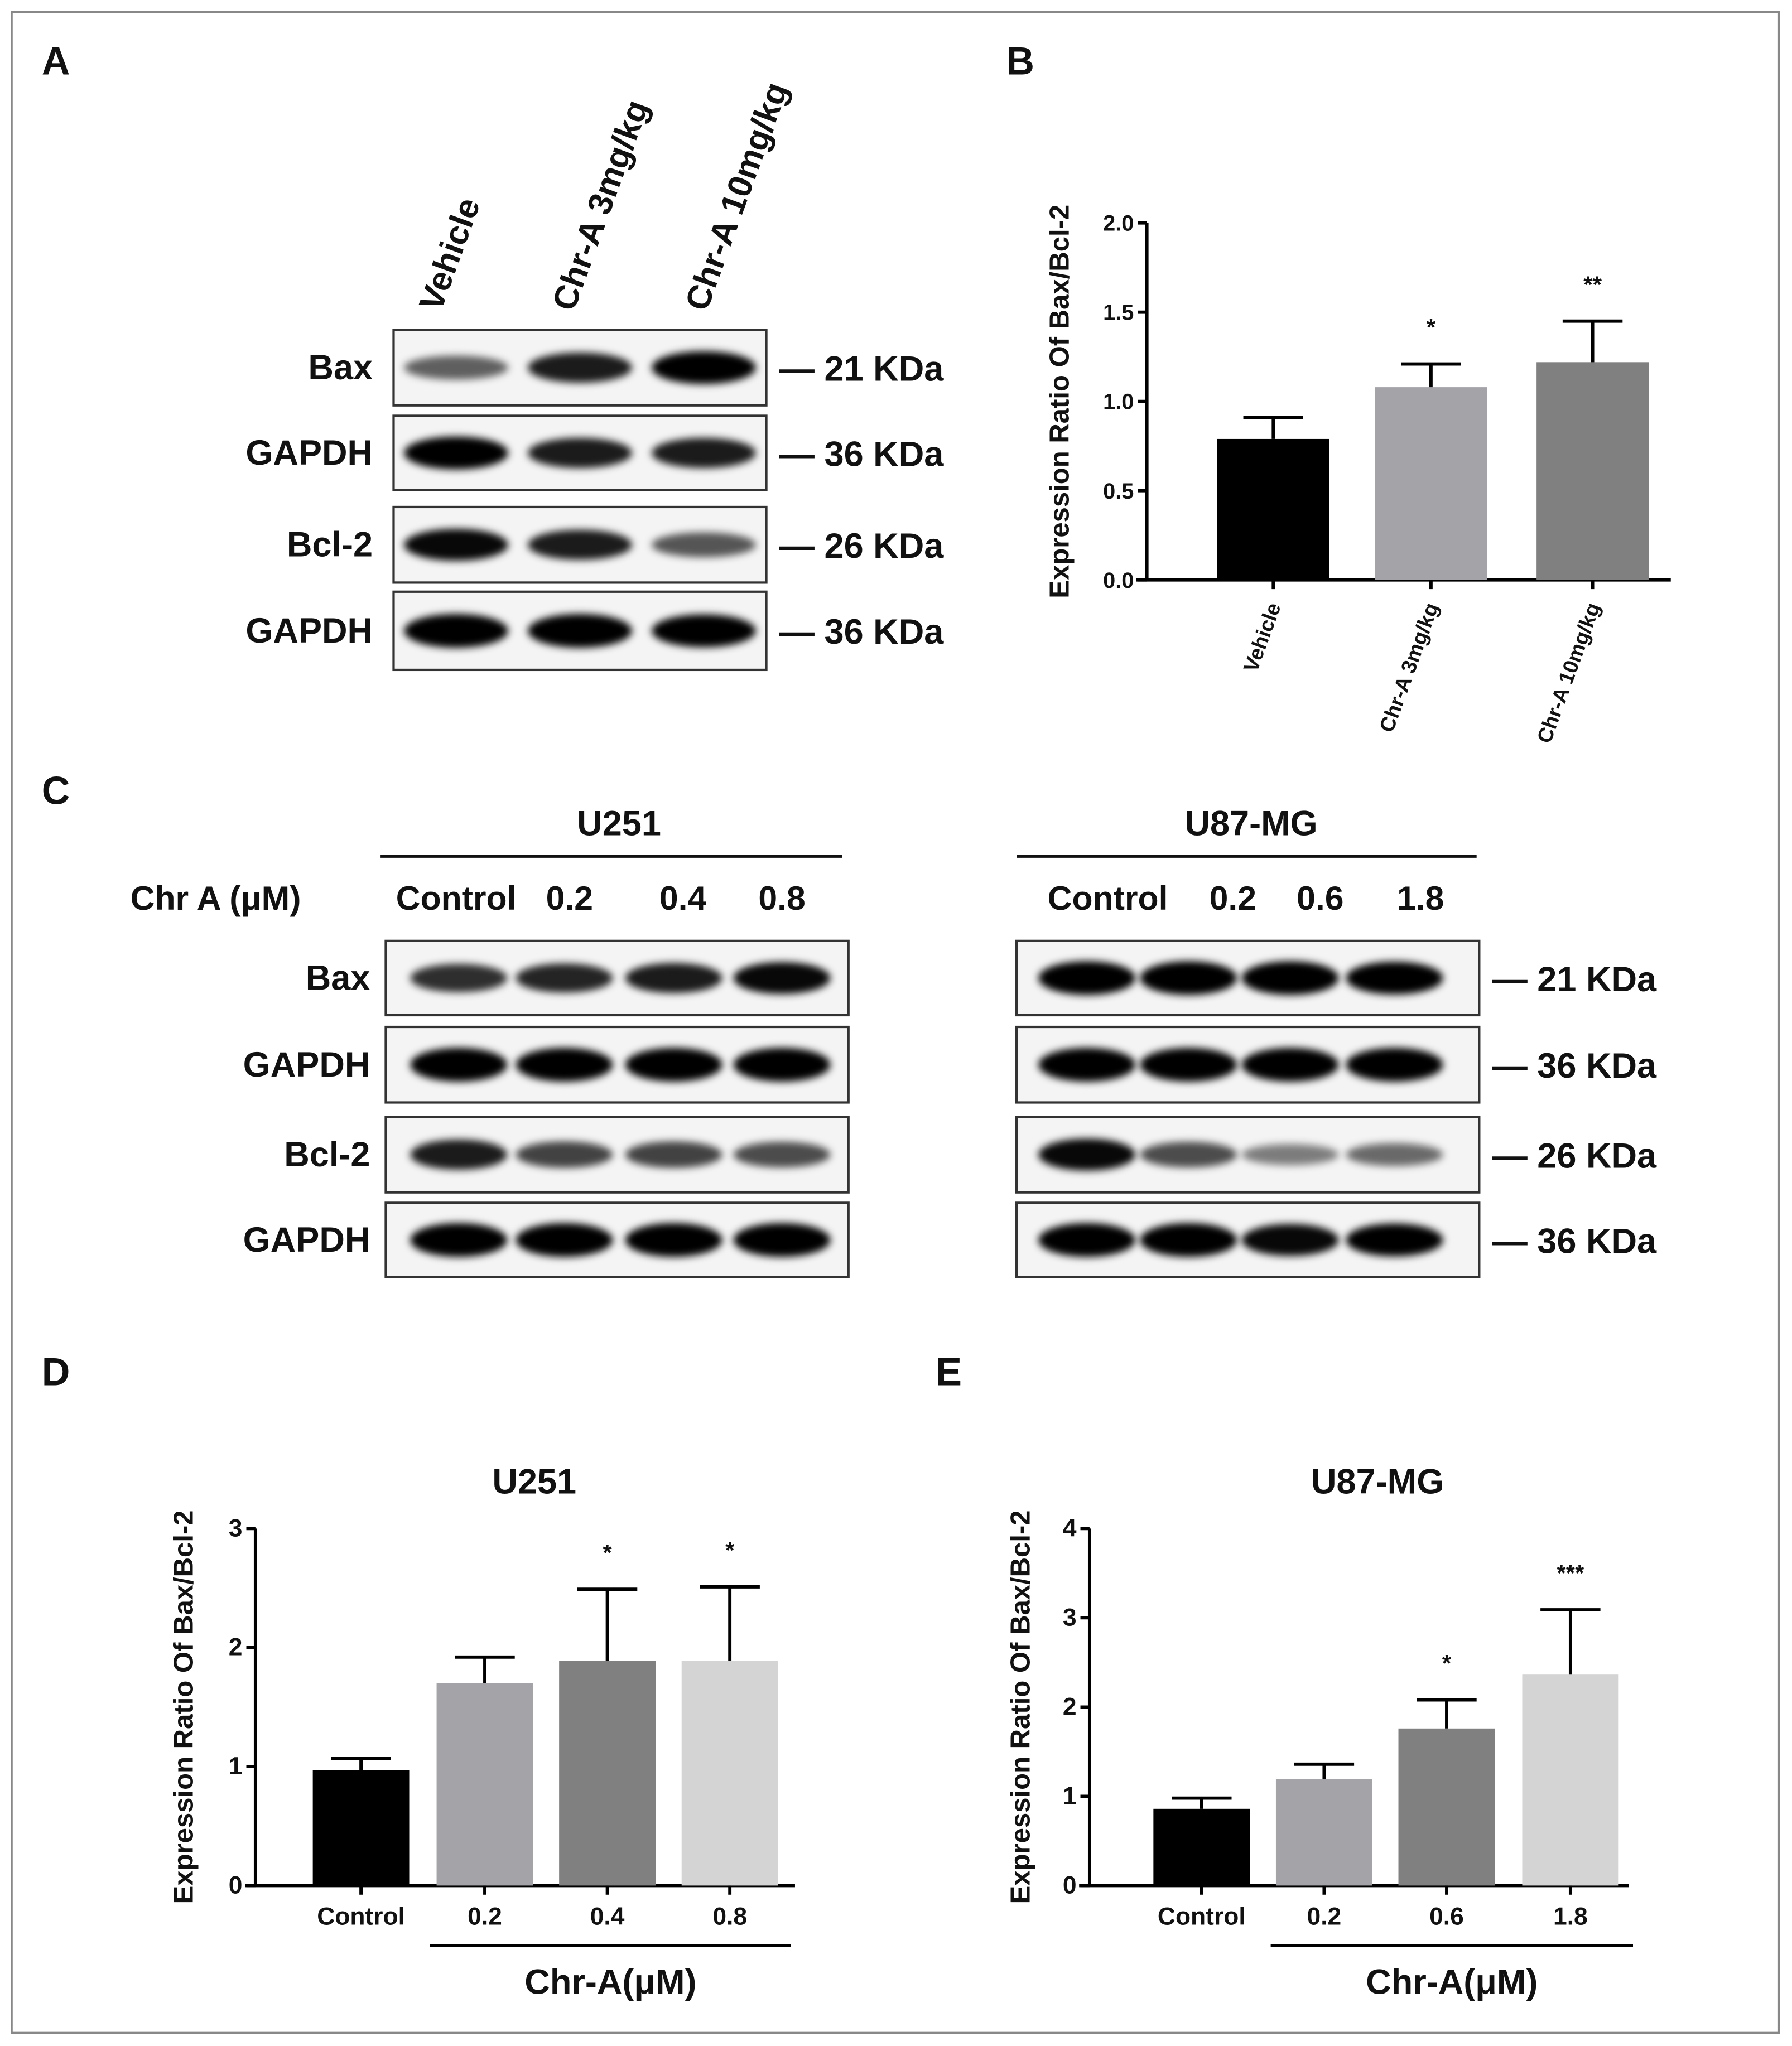  Describe the element at coordinates (1020, 61) in the screenshot. I see `panel-label-b: B` at that location.